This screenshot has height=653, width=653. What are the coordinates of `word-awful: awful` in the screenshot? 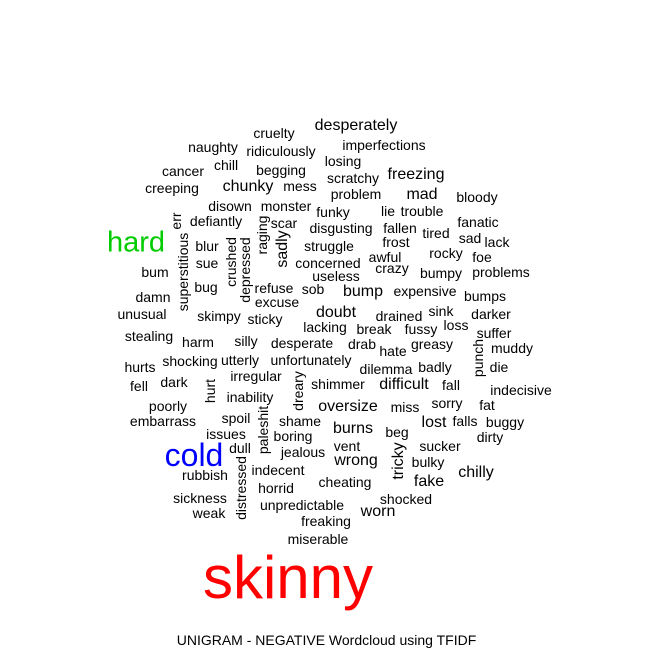 It's located at (385, 257).